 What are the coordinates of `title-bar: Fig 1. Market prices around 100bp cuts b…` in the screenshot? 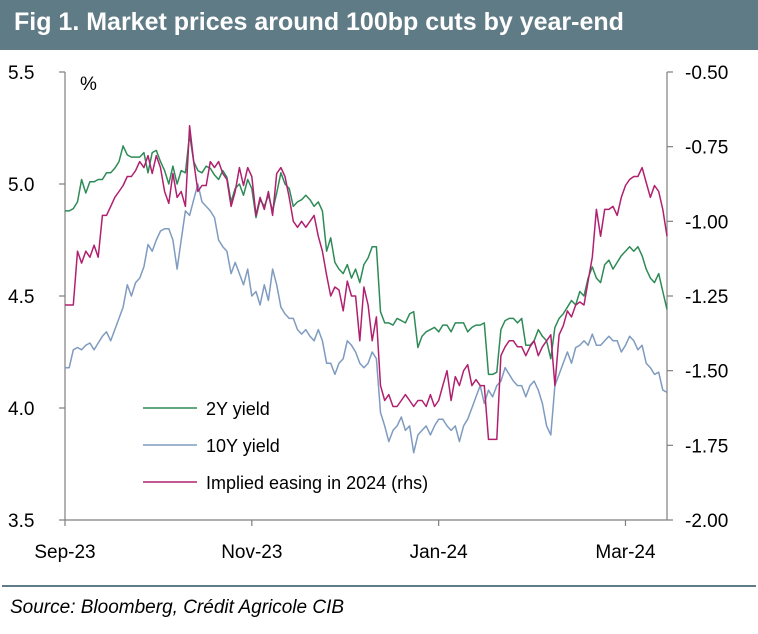 It's located at (379, 25).